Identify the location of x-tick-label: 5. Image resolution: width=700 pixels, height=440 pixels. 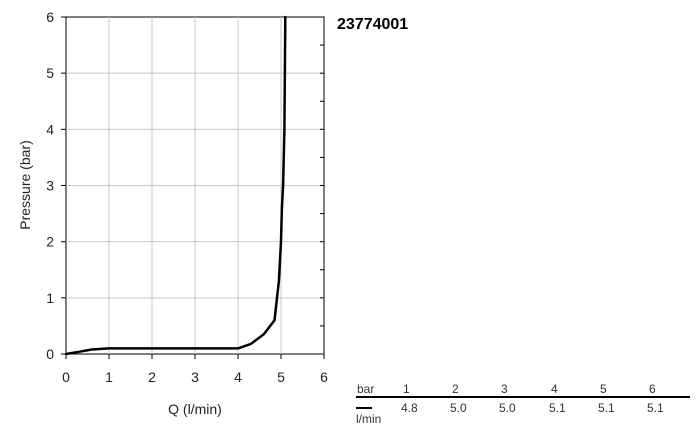
(281, 377).